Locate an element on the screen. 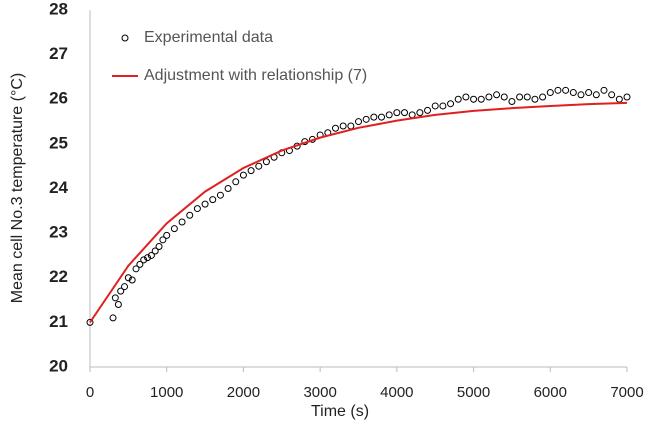 This screenshot has width=645, height=432. x-tick-label: 0 is located at coordinates (90, 392).